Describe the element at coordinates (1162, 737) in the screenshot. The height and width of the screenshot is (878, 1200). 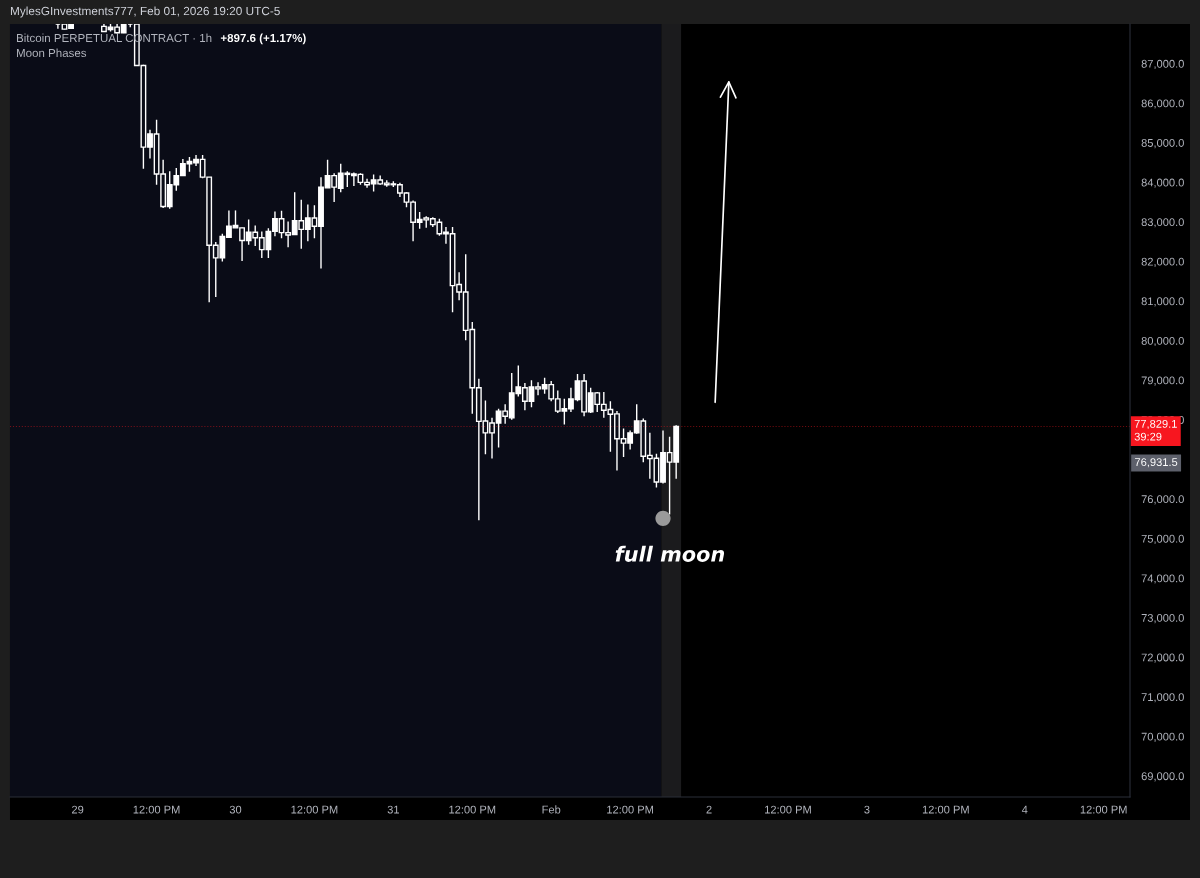
I see `y-tick-label: 70,000.0` at that location.